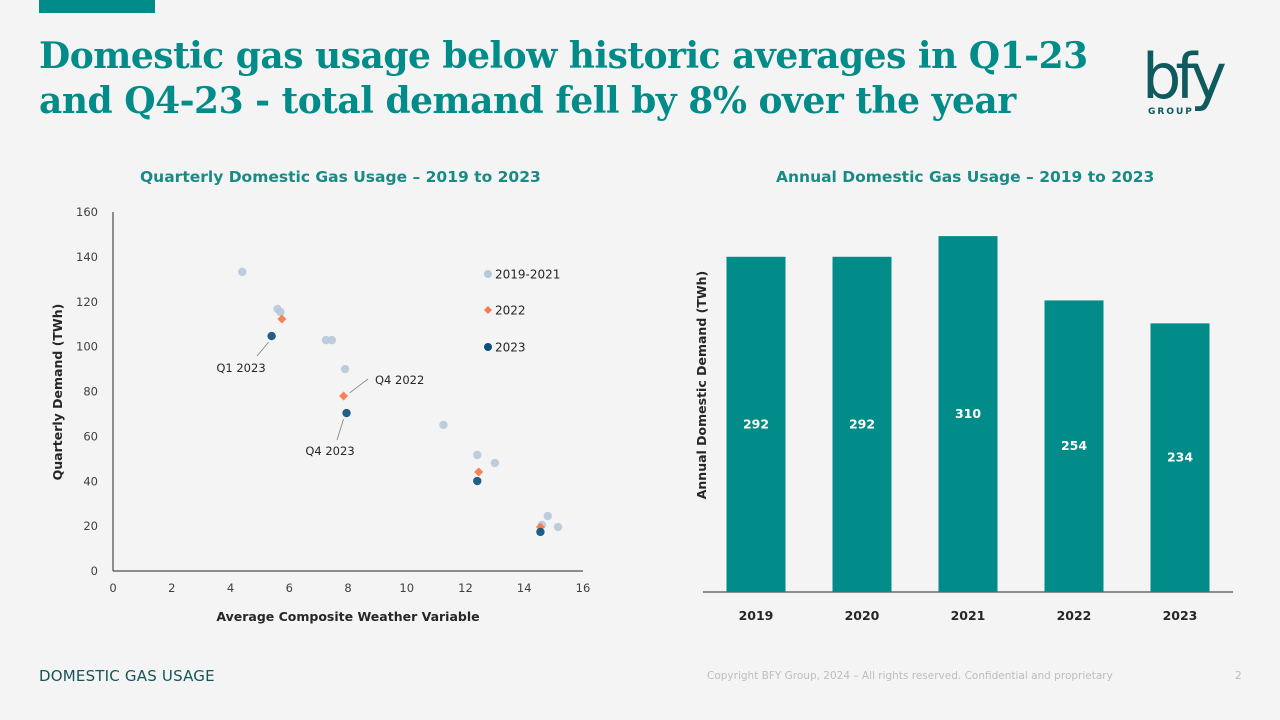 The width and height of the screenshot is (1280, 720). Describe the element at coordinates (406, 588) in the screenshot. I see `scatter-x-tick-label: 10` at that location.